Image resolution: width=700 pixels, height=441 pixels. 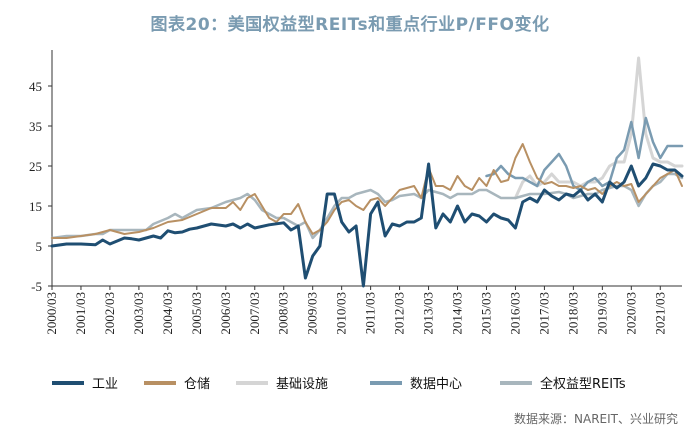 I want to click on x-tick-label: 2012/03, so click(x=399, y=313).